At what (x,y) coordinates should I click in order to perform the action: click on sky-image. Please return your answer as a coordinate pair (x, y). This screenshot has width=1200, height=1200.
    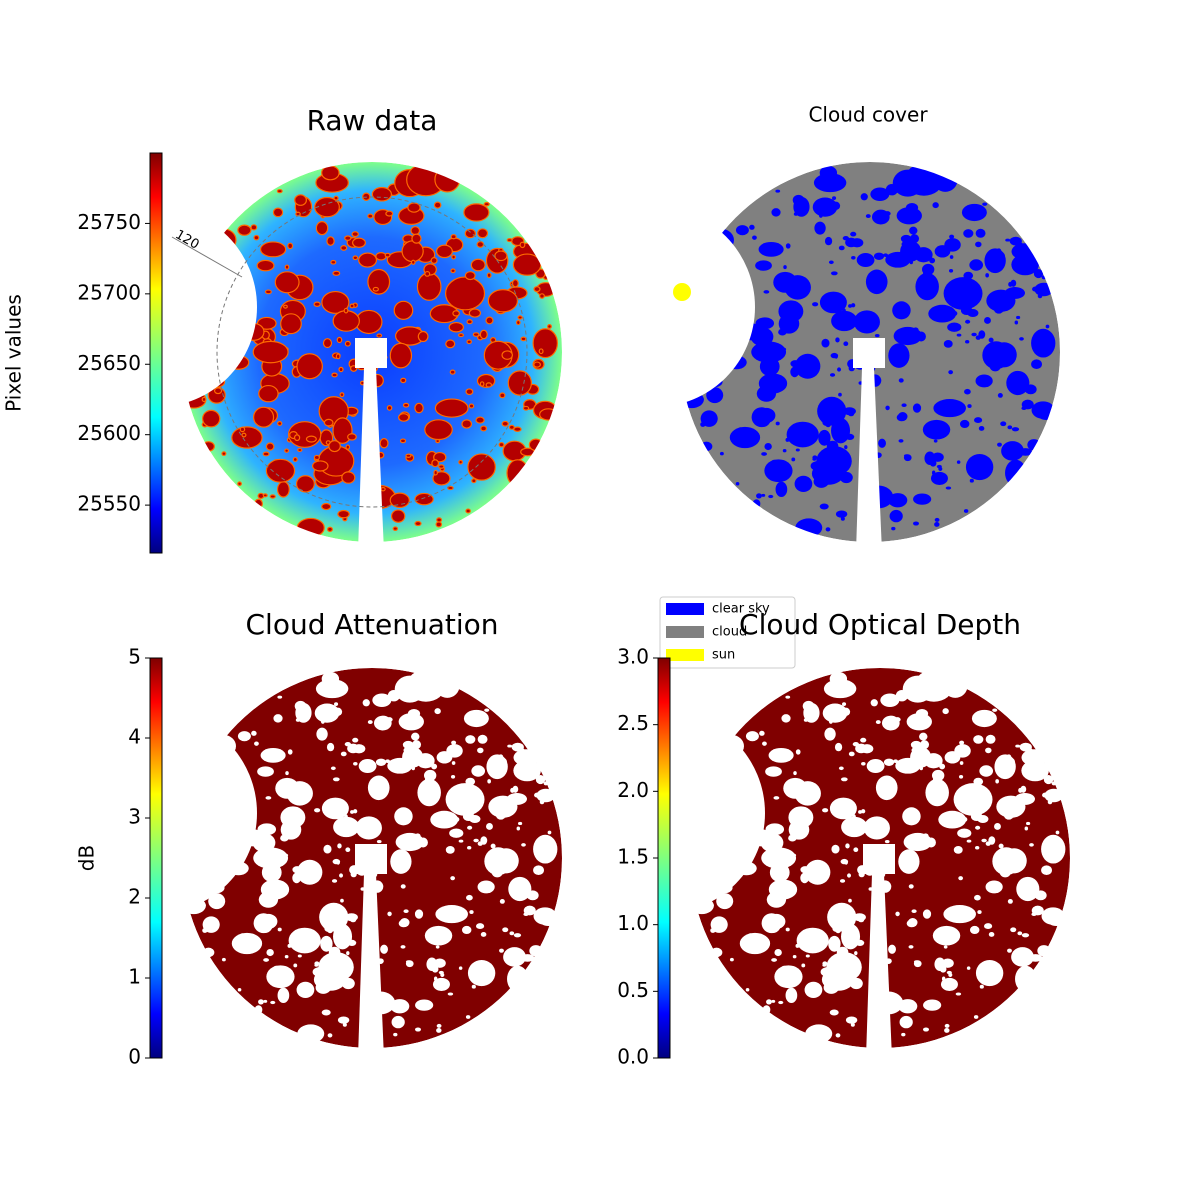
    Looking at the image, I should click on (879, 858).